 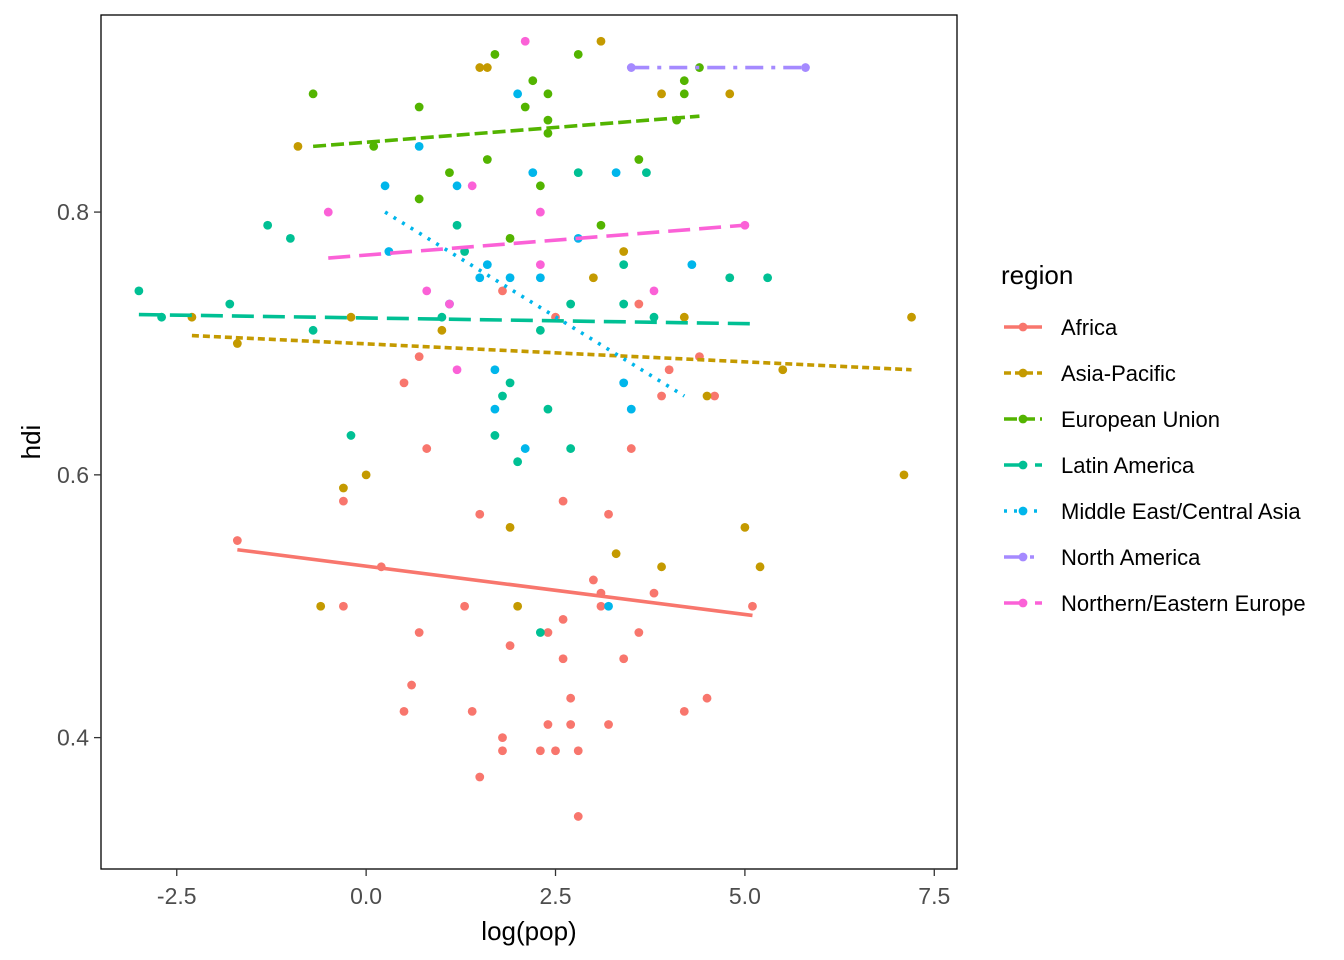 I want to click on y-axis-title: hdi, so click(x=31, y=442).